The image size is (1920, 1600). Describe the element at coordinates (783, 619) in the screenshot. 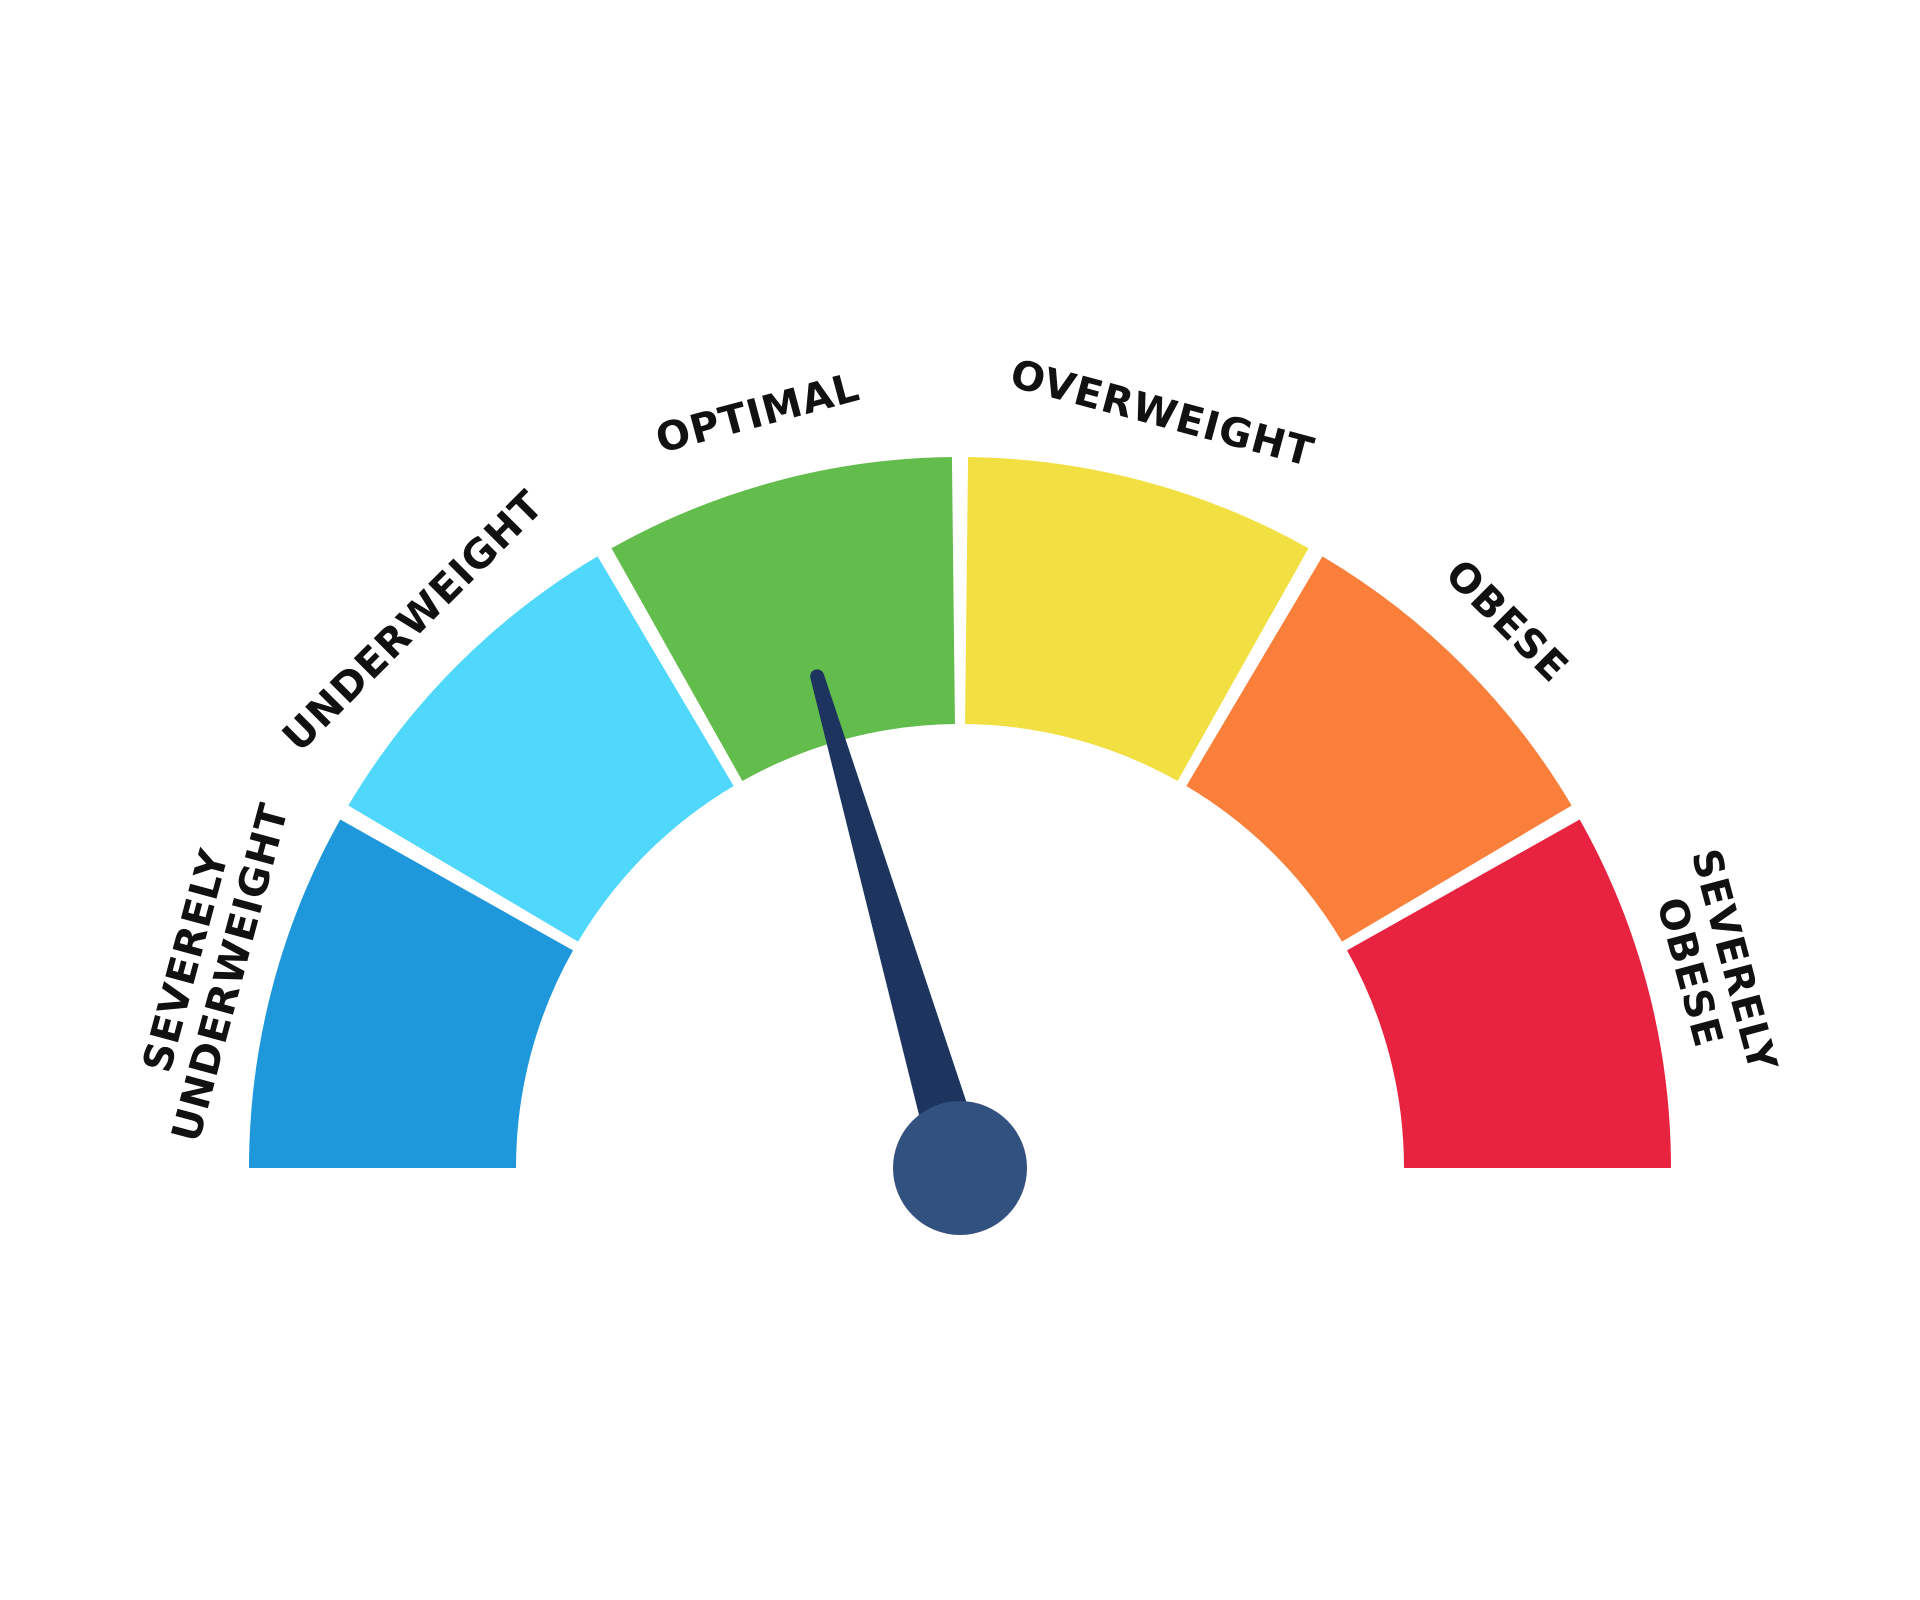

I see `gauge-segment-optimal` at that location.